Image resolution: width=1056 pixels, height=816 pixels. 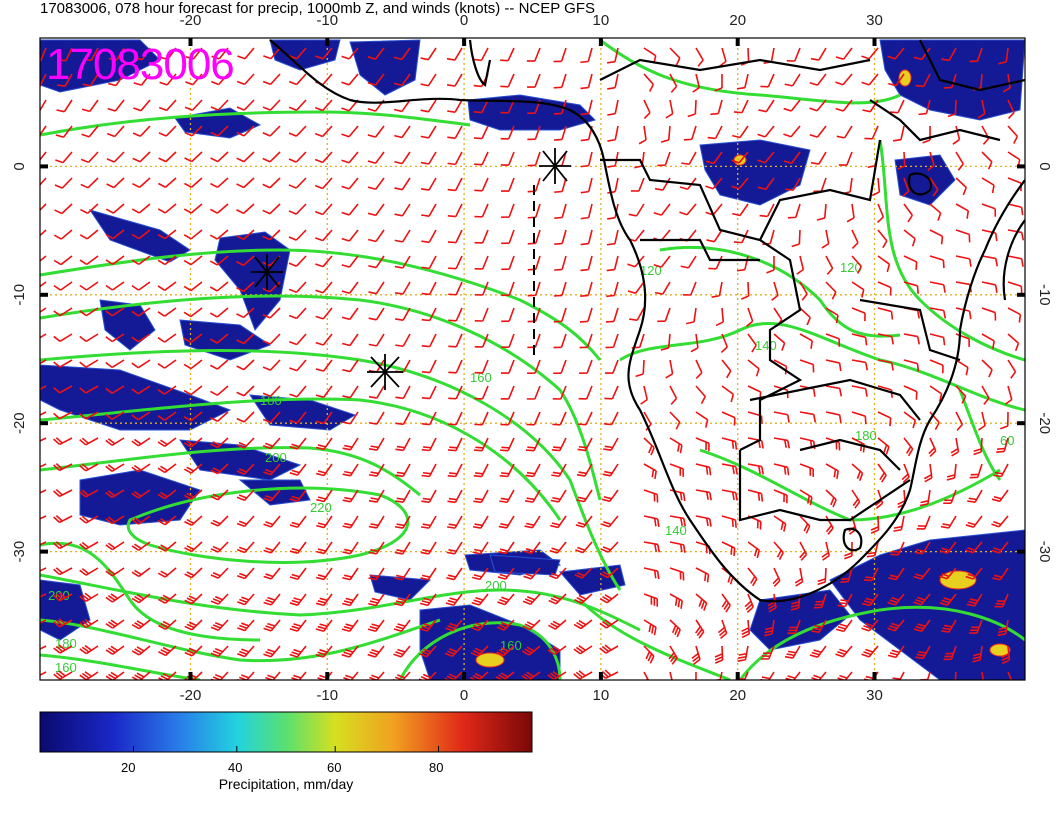 I want to click on lon-tick-label-top: -20, so click(x=191, y=20).